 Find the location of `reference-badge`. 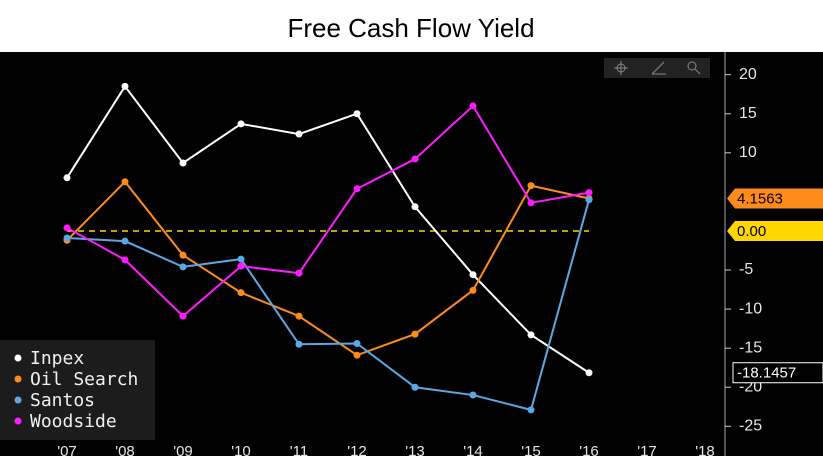

reference-badge is located at coordinates (775, 230).